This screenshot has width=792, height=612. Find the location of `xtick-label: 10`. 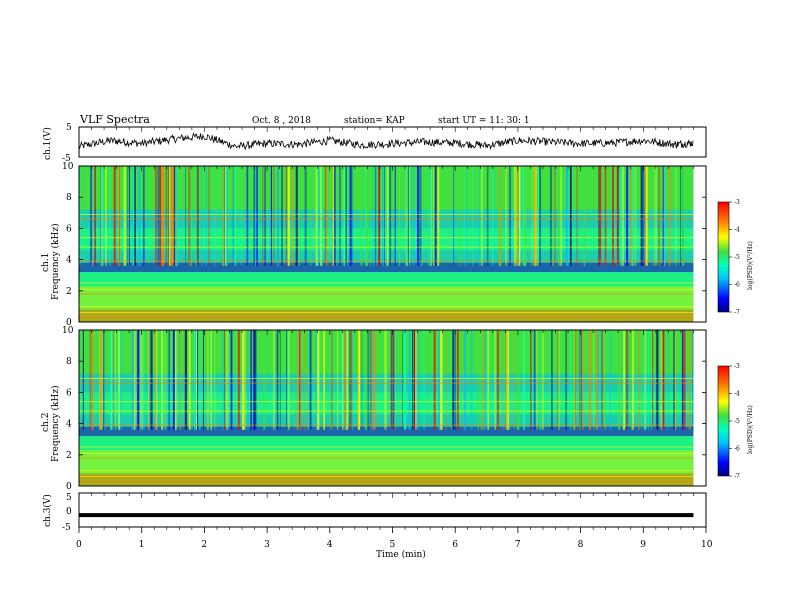

xtick-label: 10 is located at coordinates (707, 545).